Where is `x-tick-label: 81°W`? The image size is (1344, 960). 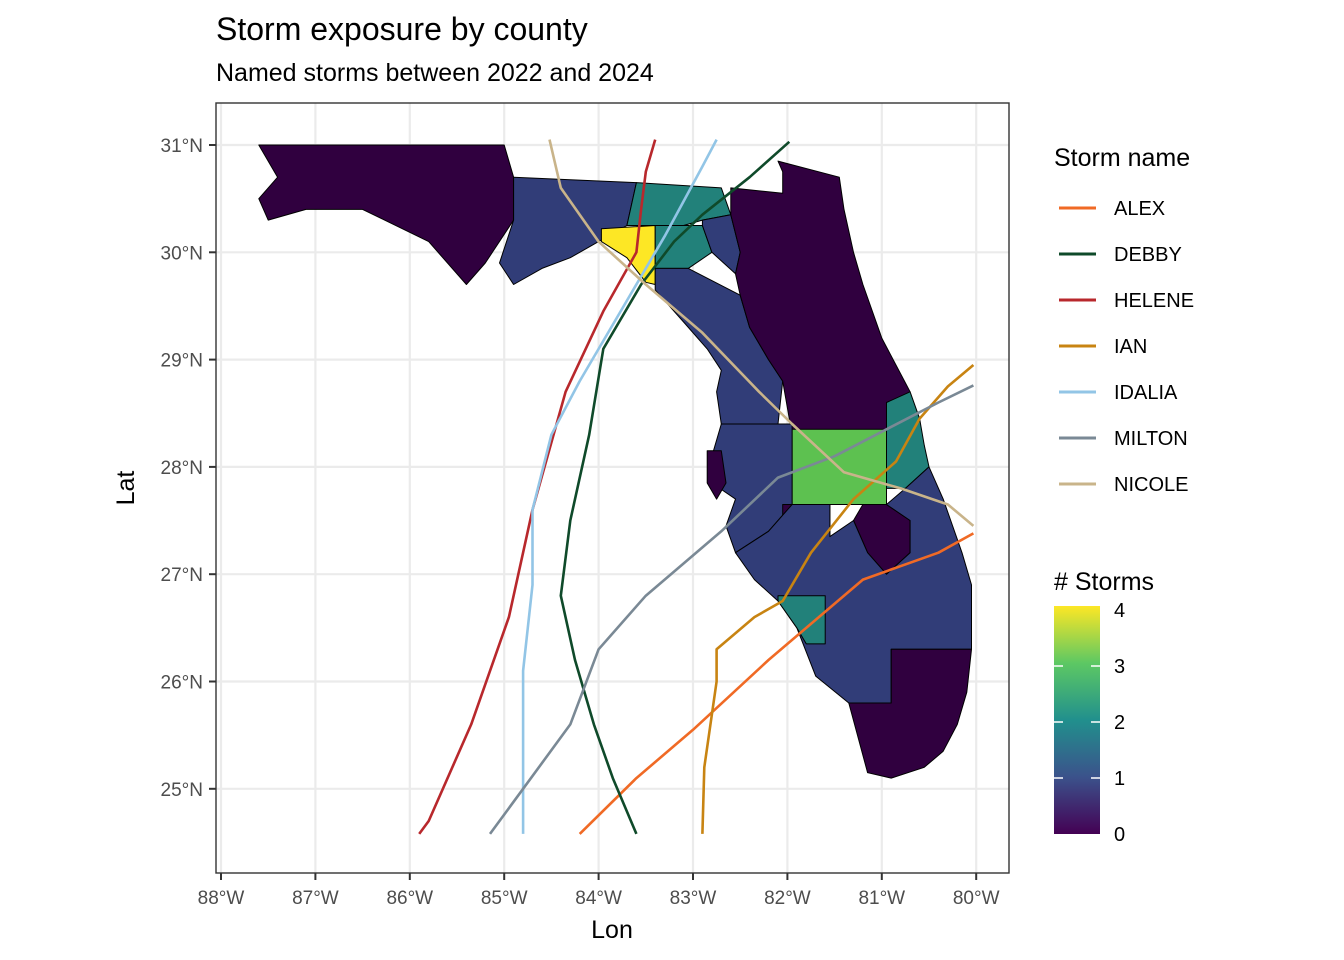
x-tick-label: 81°W is located at coordinates (881, 898).